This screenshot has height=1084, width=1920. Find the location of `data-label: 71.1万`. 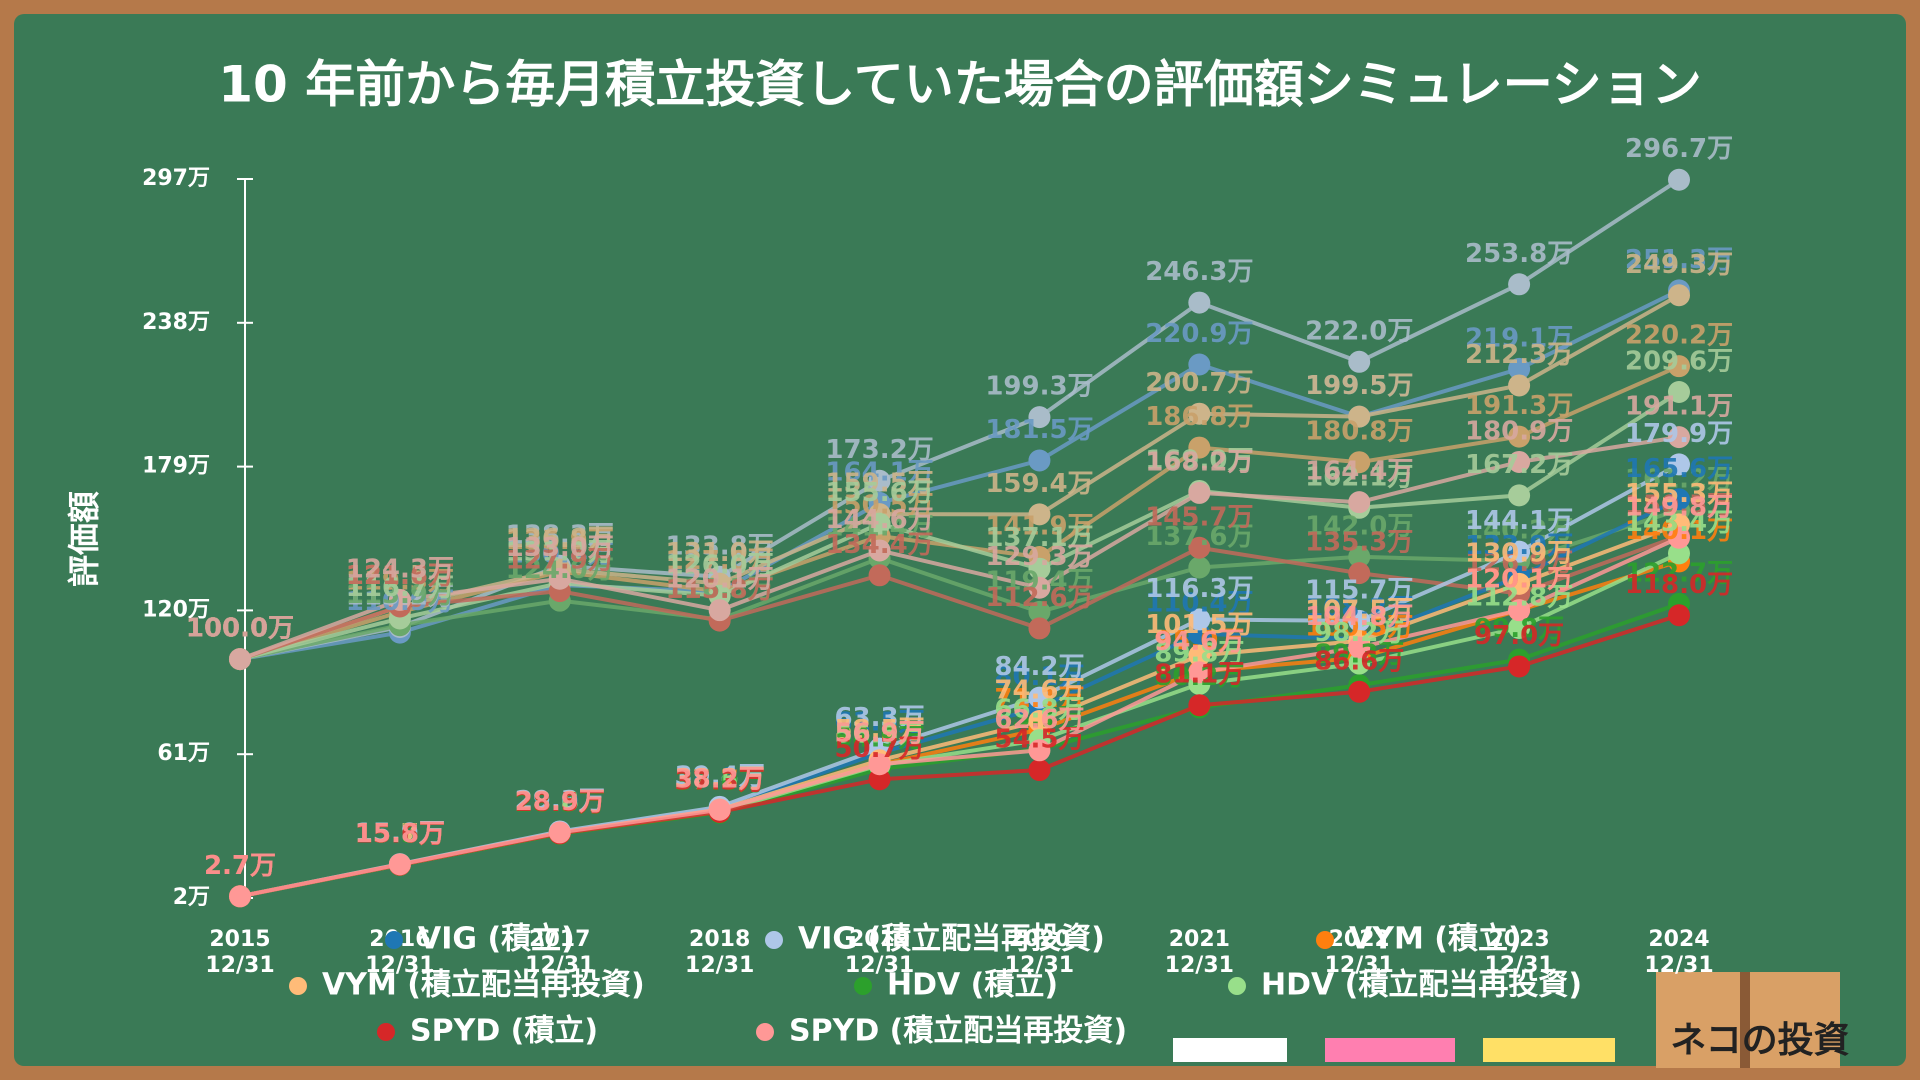

data-label: 71.1万 is located at coordinates (1039, 699).